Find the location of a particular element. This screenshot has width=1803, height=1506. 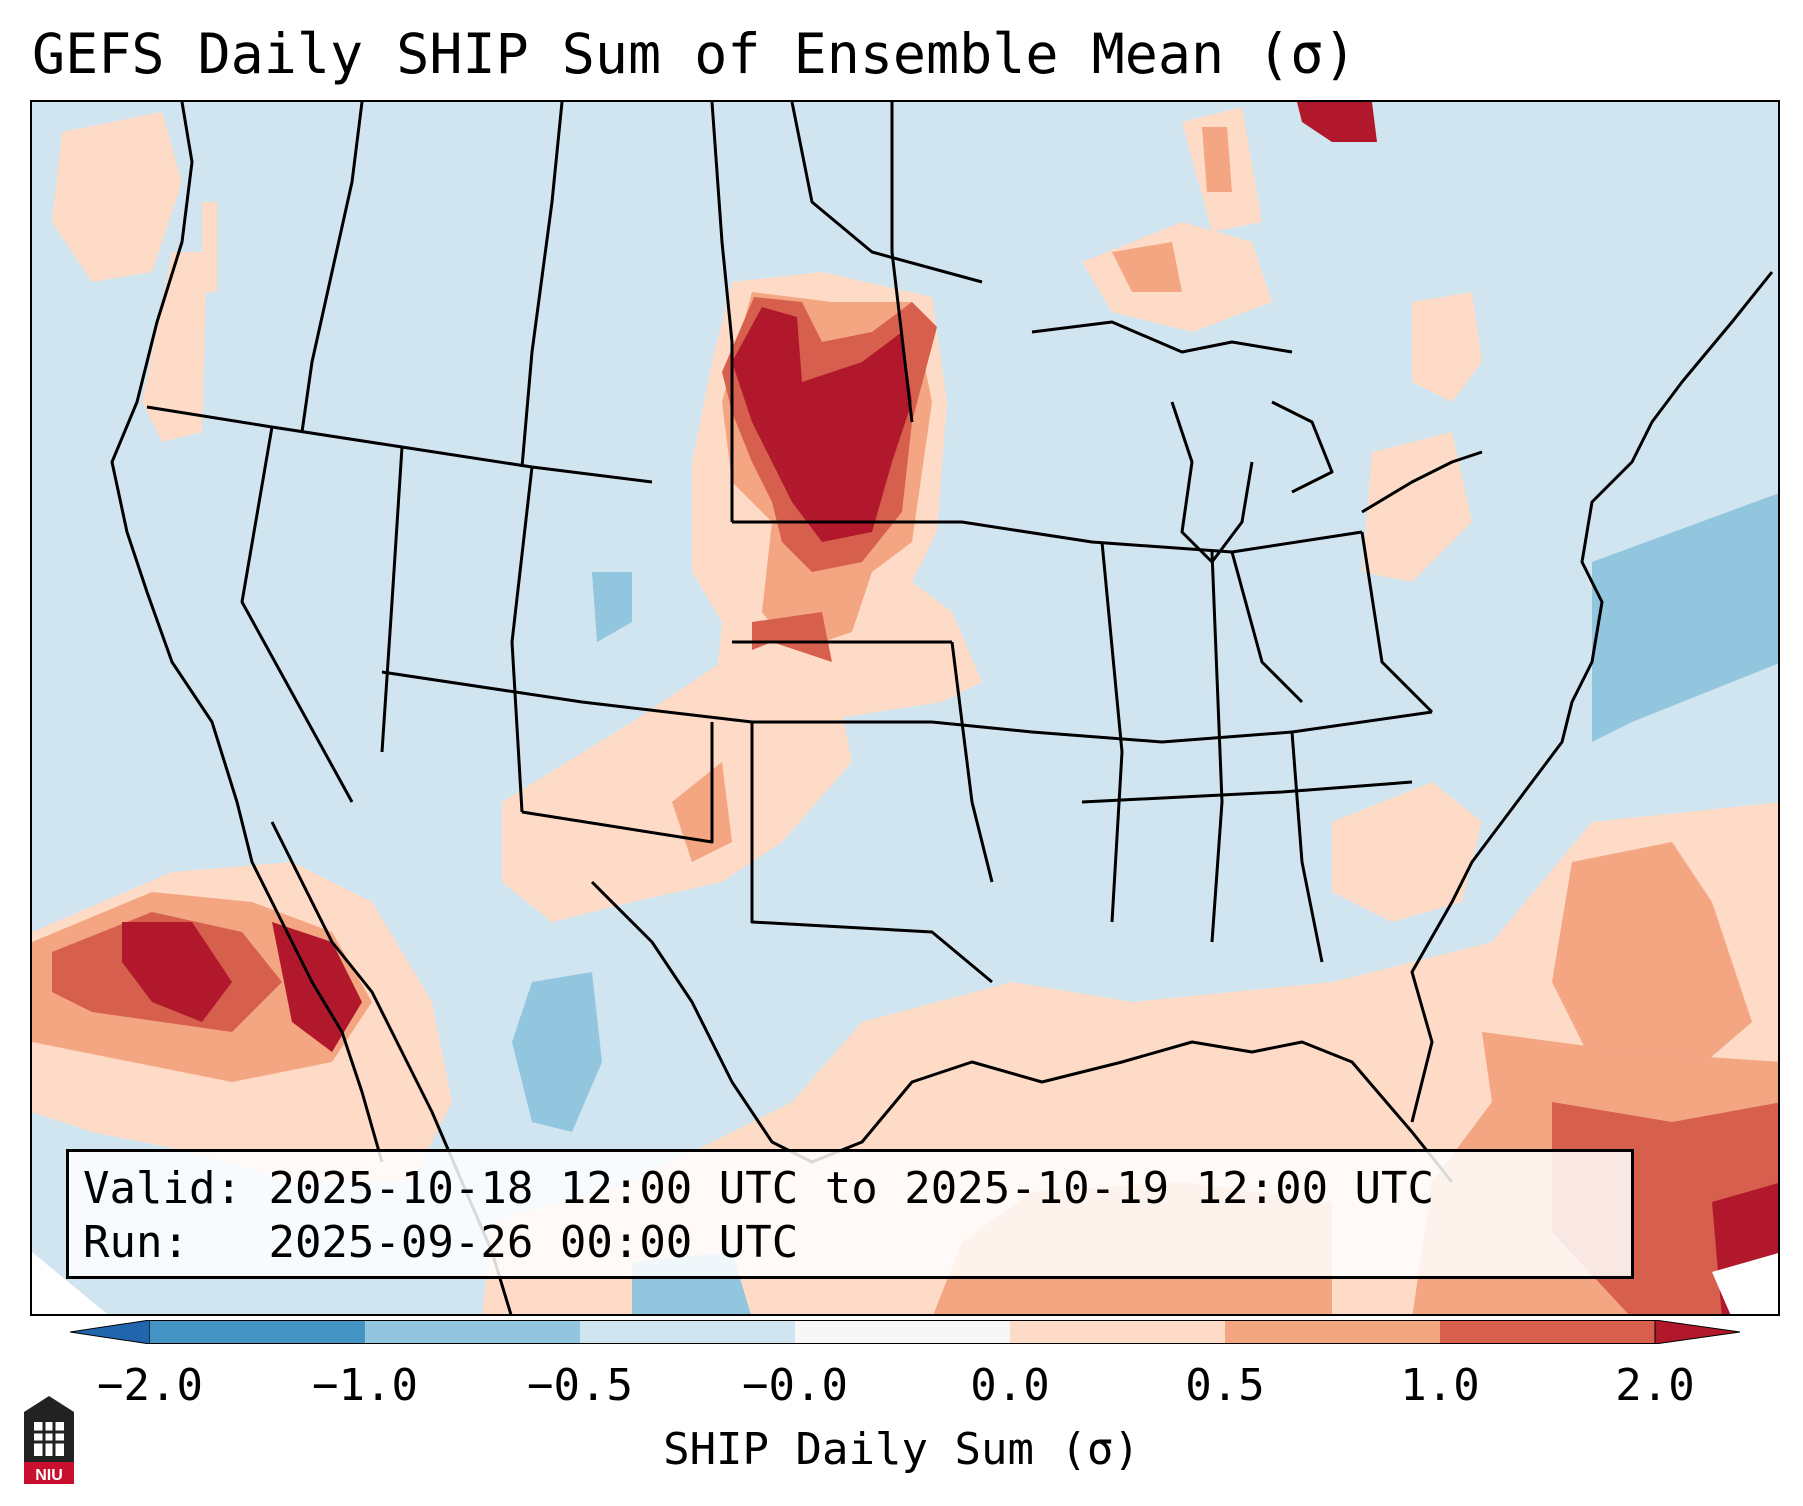

run-value: 2025-09-26 00:00 UTC is located at coordinates (533, 1242).